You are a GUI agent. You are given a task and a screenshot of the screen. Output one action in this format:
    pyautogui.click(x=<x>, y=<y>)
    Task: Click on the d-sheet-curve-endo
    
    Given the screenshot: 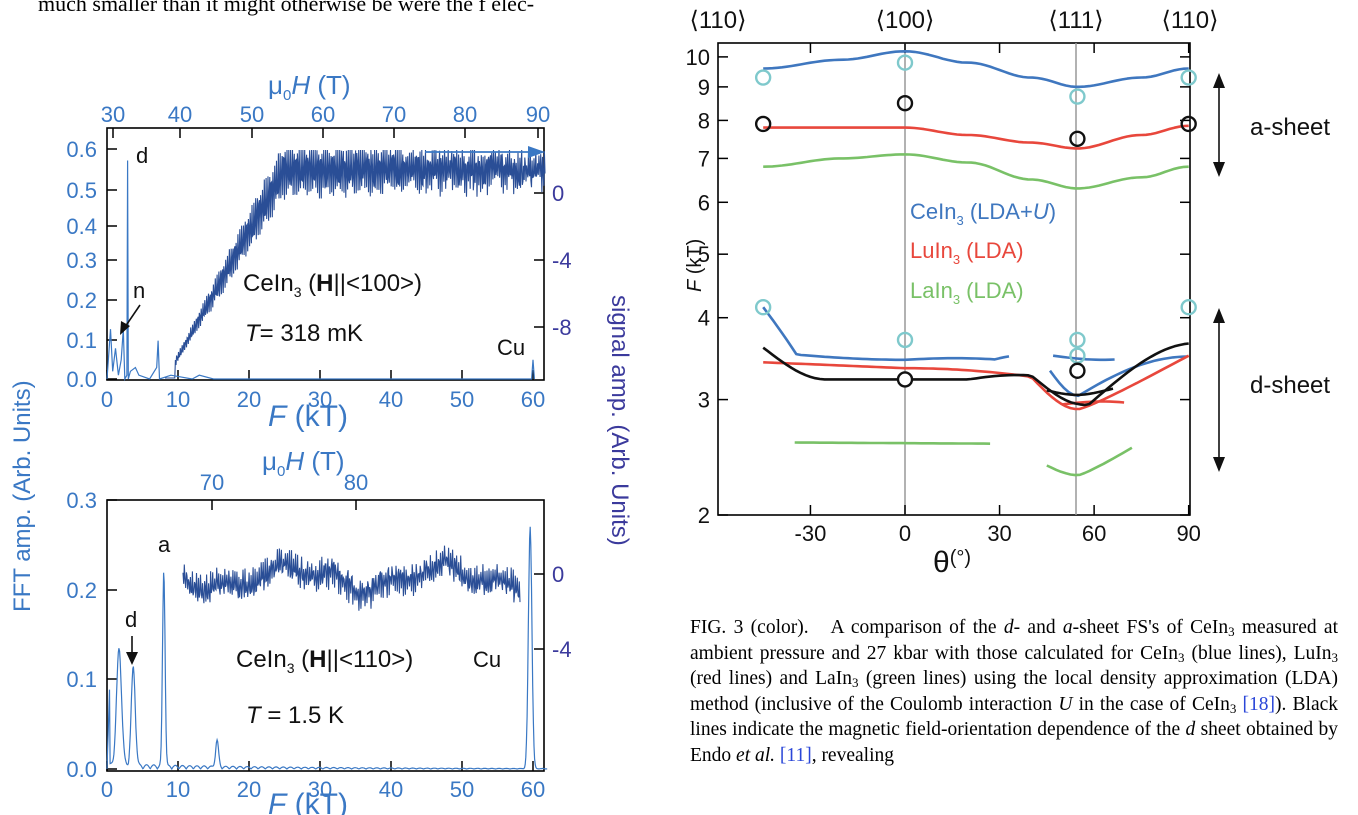 What is the action you would take?
    pyautogui.click(x=975, y=374)
    